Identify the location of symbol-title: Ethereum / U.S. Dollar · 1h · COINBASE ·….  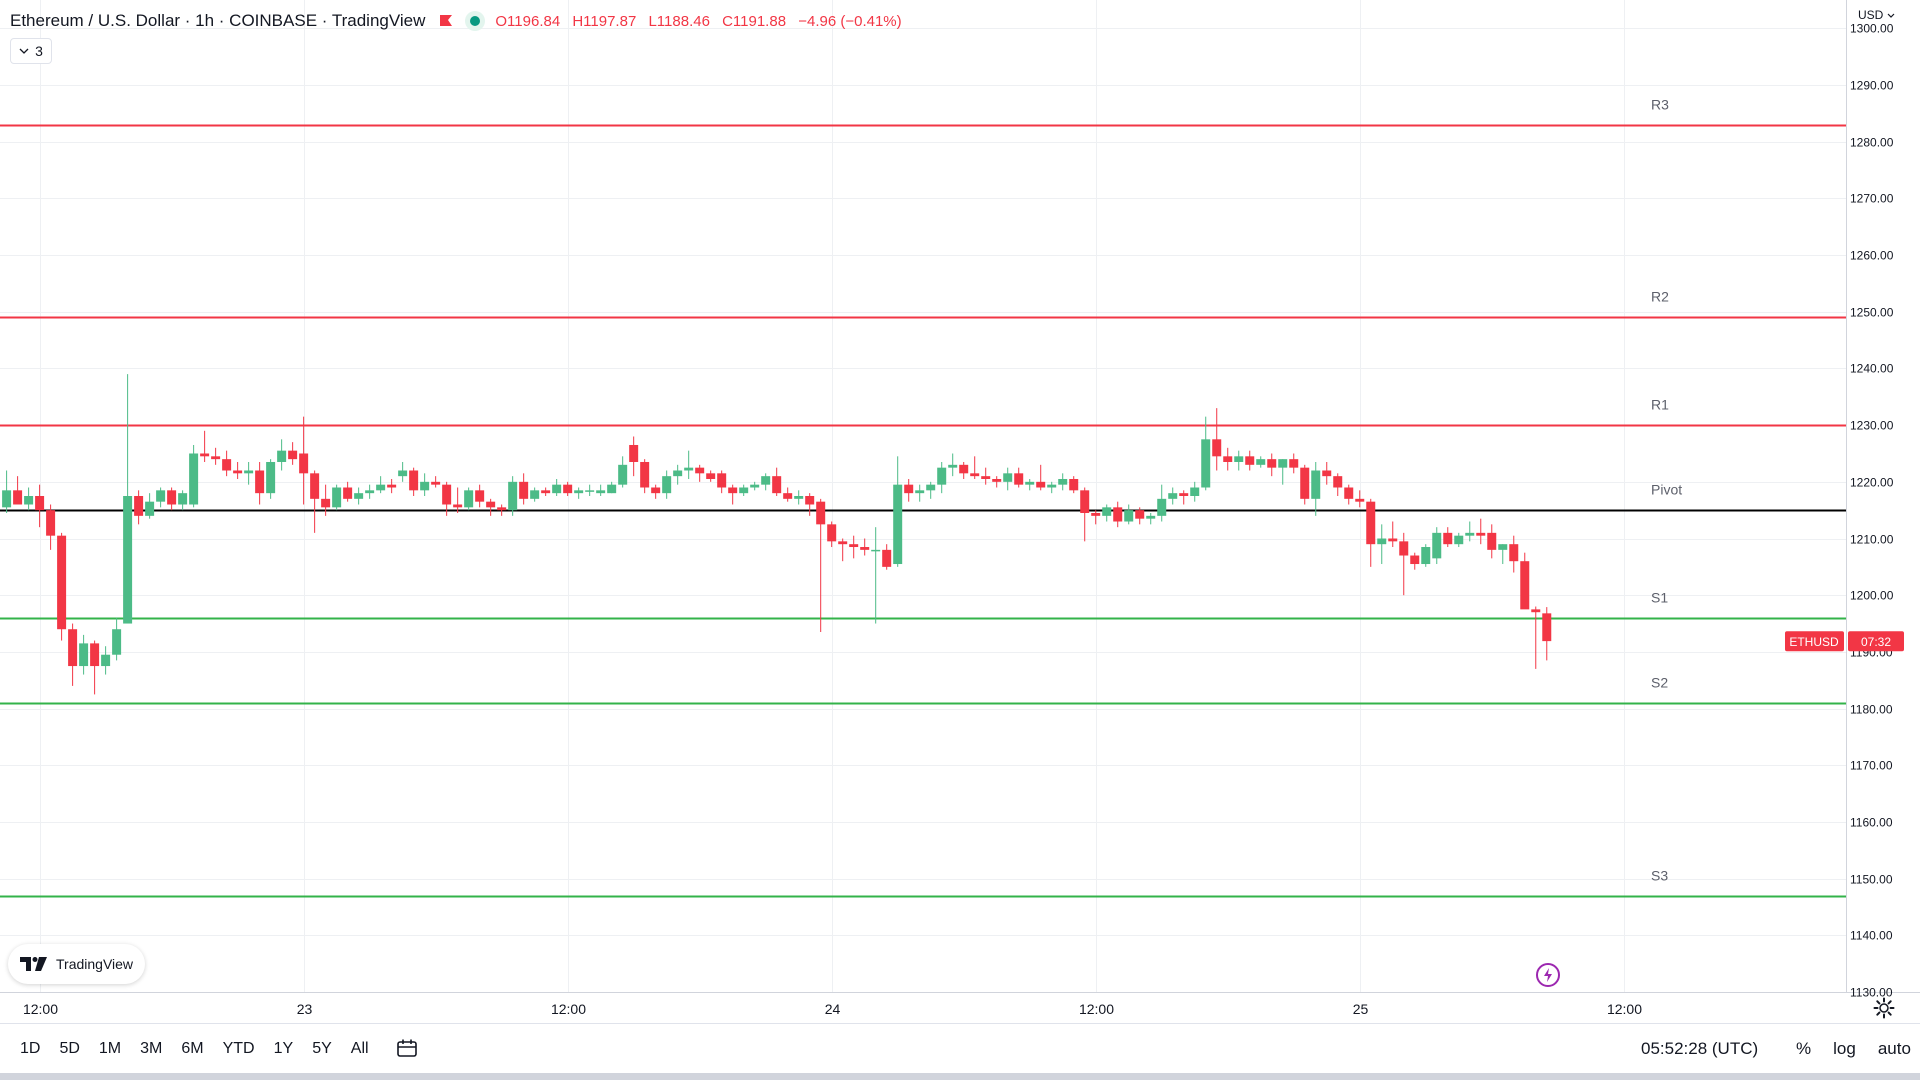
(218, 20).